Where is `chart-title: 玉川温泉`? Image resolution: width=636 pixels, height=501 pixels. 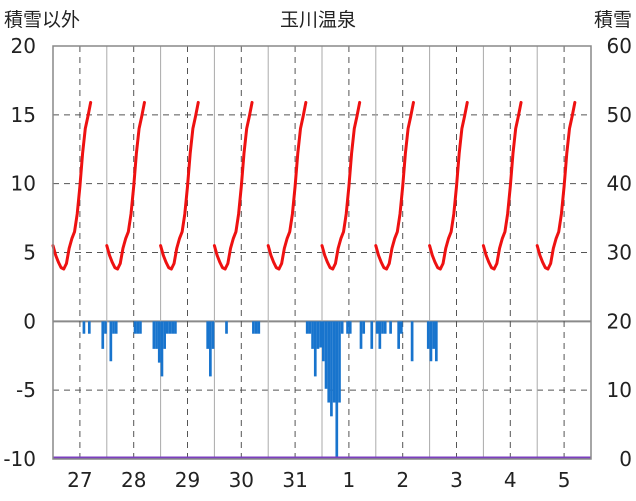
chart-title: 玉川温泉 is located at coordinates (318, 20).